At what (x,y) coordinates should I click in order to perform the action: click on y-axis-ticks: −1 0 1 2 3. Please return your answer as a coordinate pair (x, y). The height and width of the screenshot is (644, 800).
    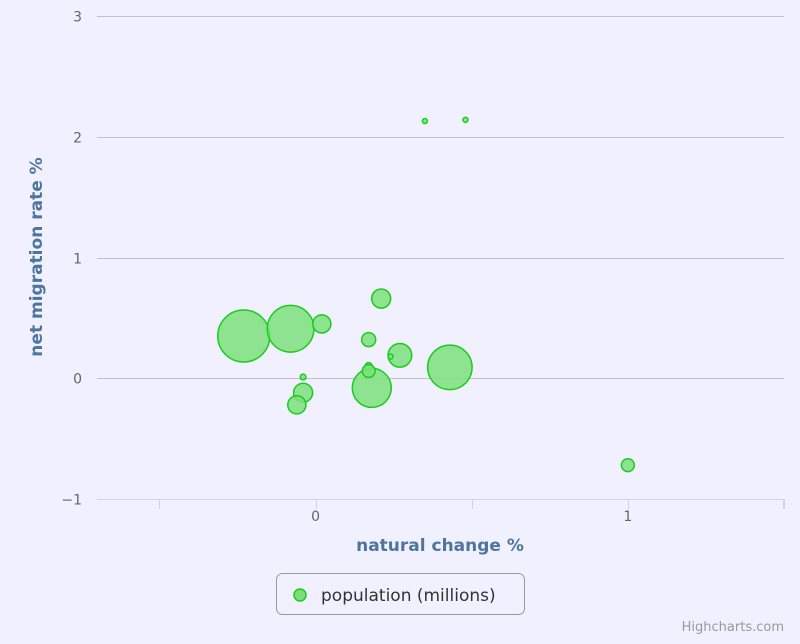
    Looking at the image, I should click on (71, 259).